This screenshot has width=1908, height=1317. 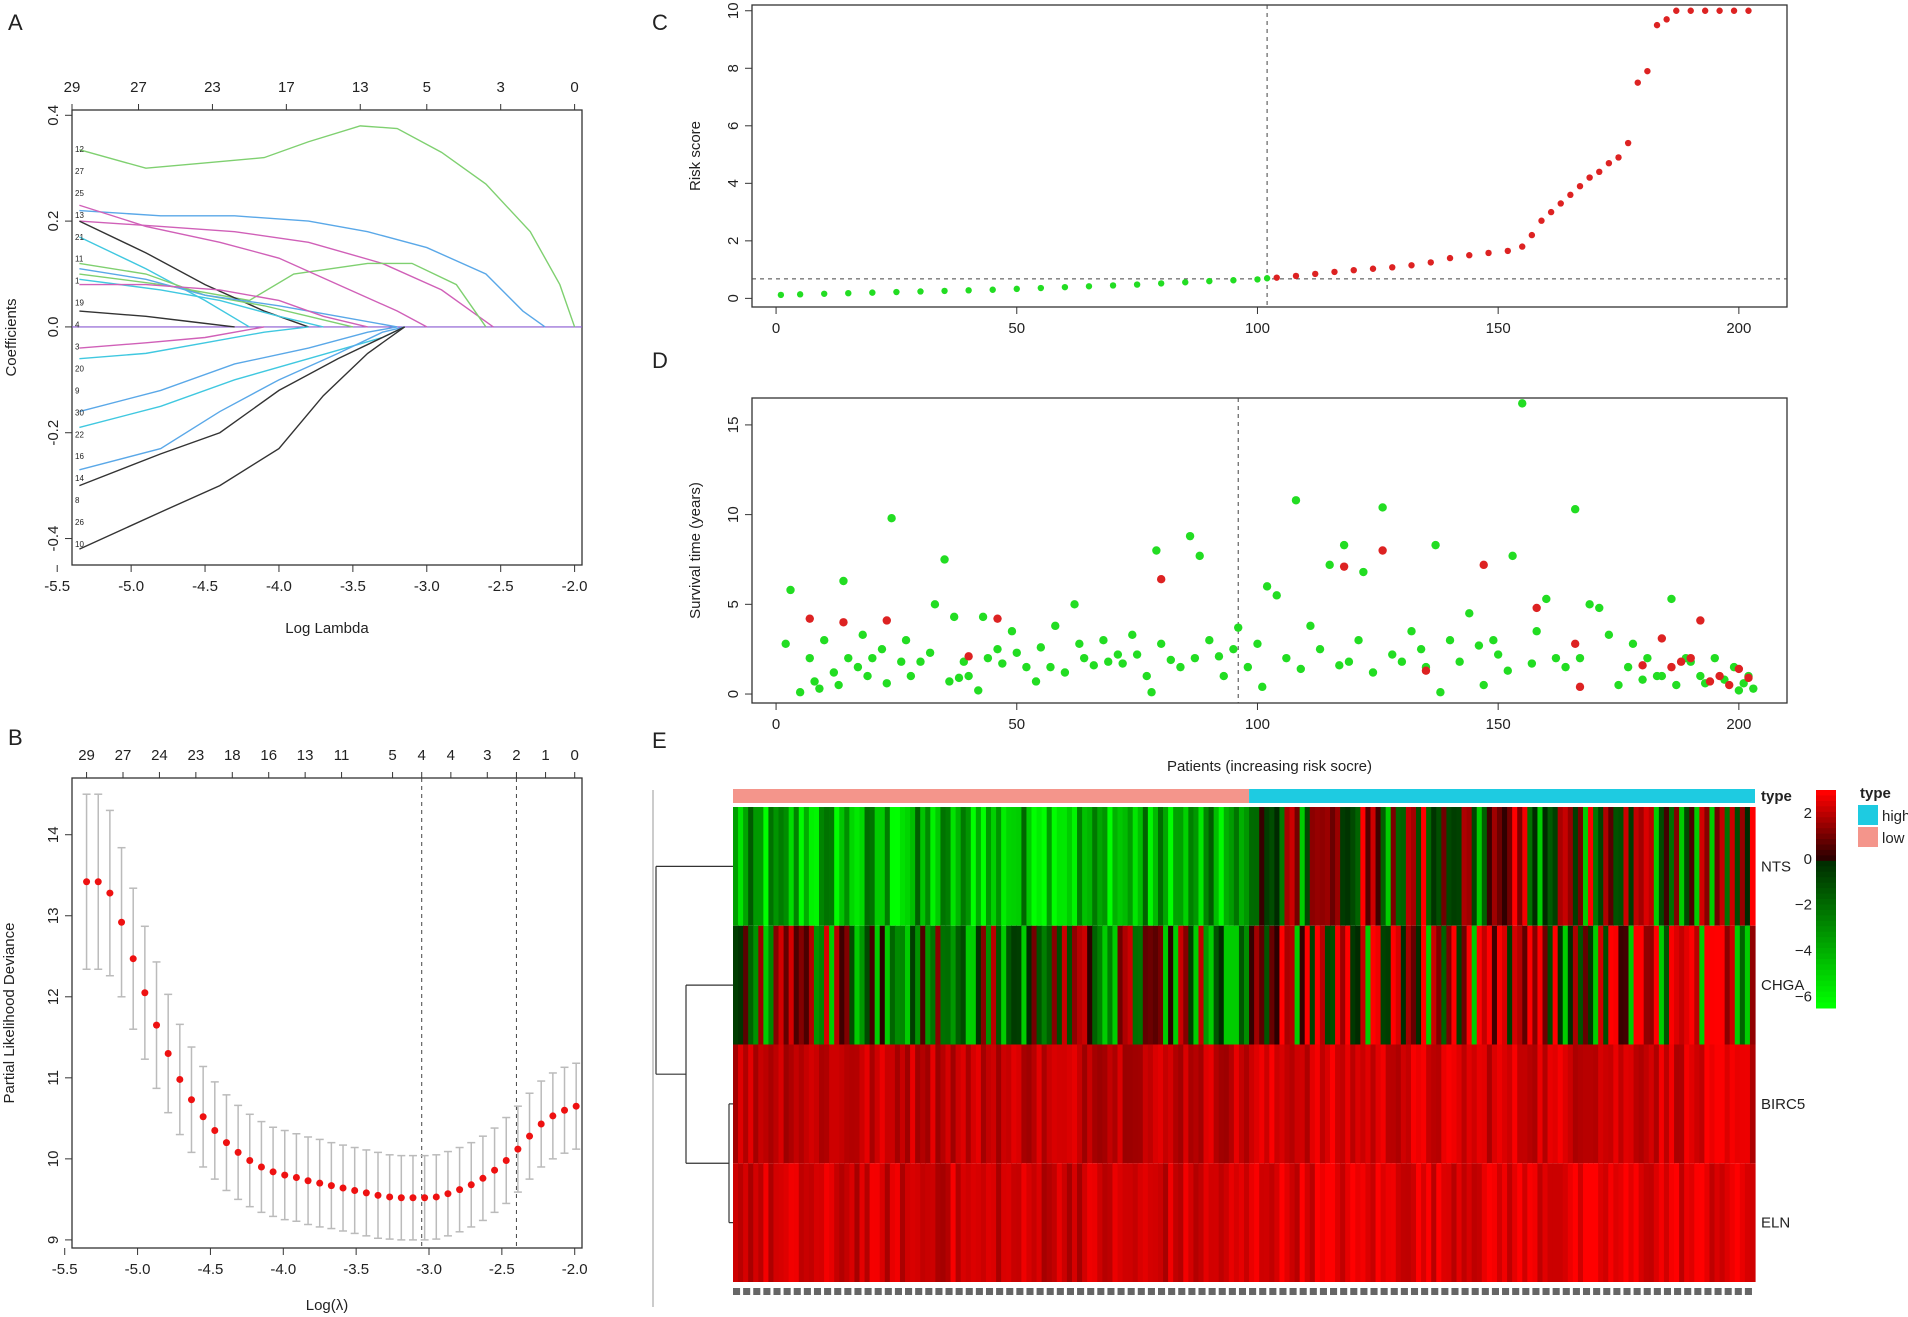 What do you see at coordinates (659, 740) in the screenshot?
I see `panel-label-e: E` at bounding box center [659, 740].